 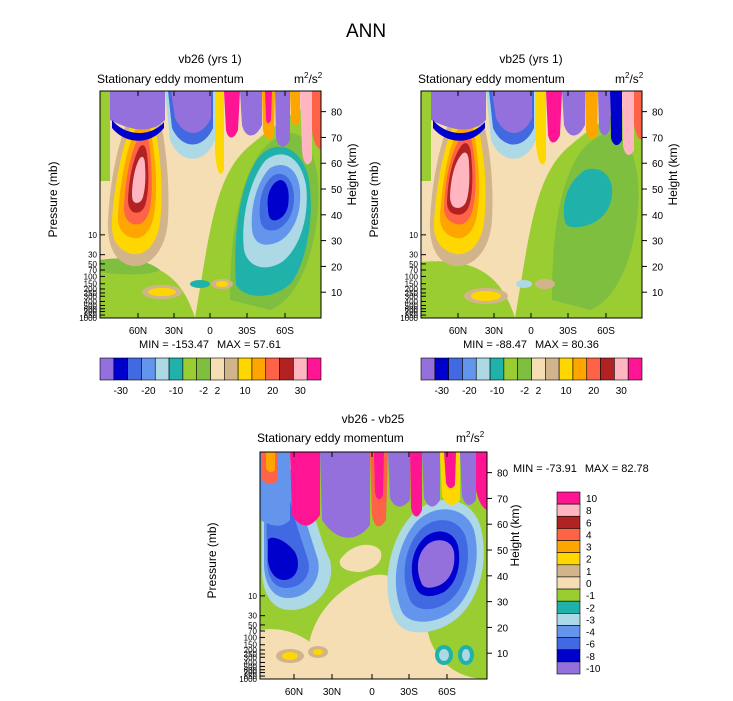 What do you see at coordinates (594, 391) in the screenshot?
I see `colorbar-label: 20` at bounding box center [594, 391].